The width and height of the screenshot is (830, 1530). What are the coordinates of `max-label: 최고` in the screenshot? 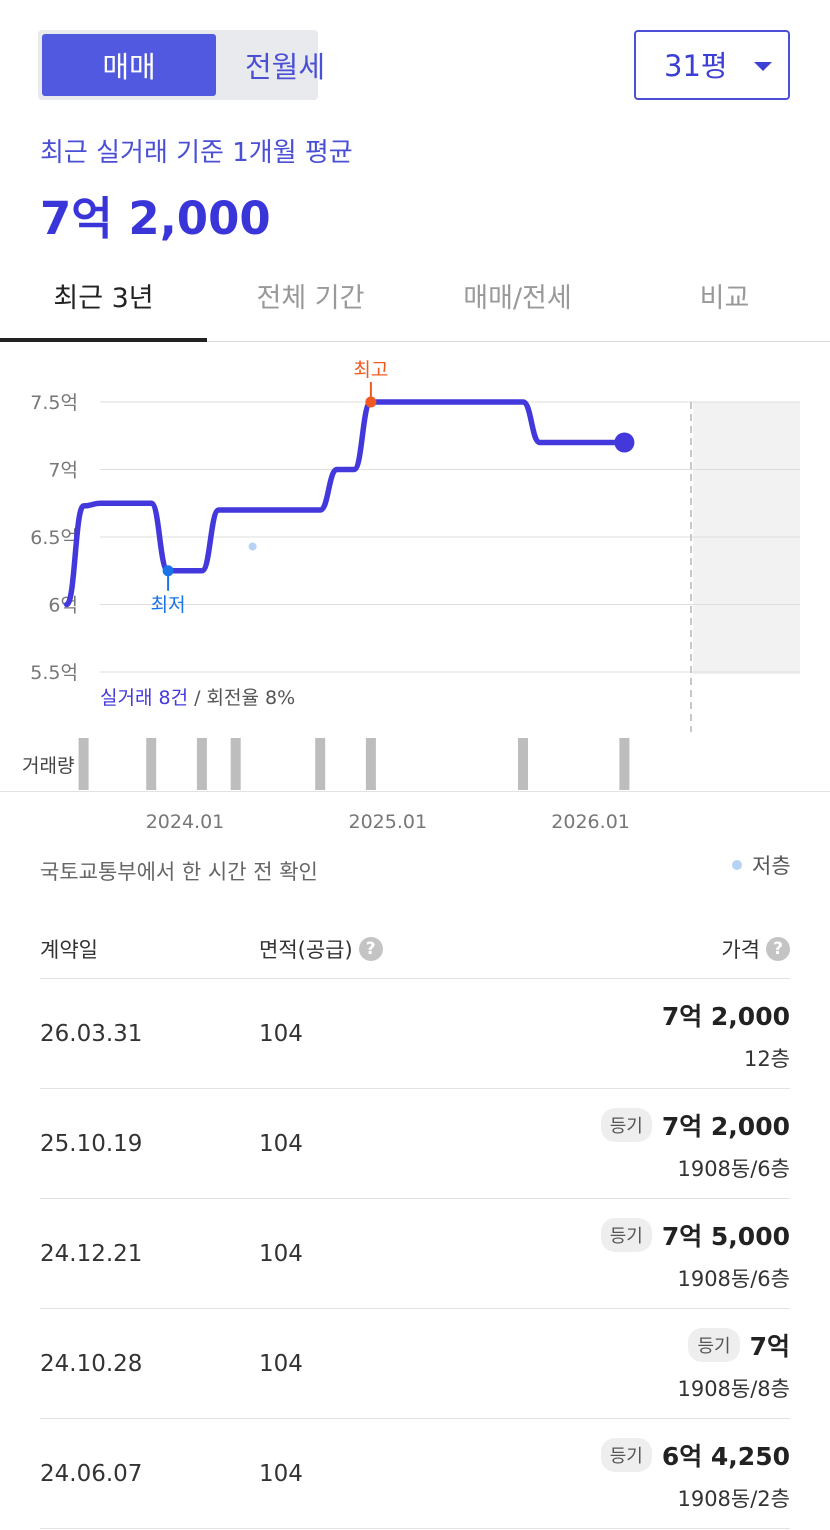 It's located at (370, 370).